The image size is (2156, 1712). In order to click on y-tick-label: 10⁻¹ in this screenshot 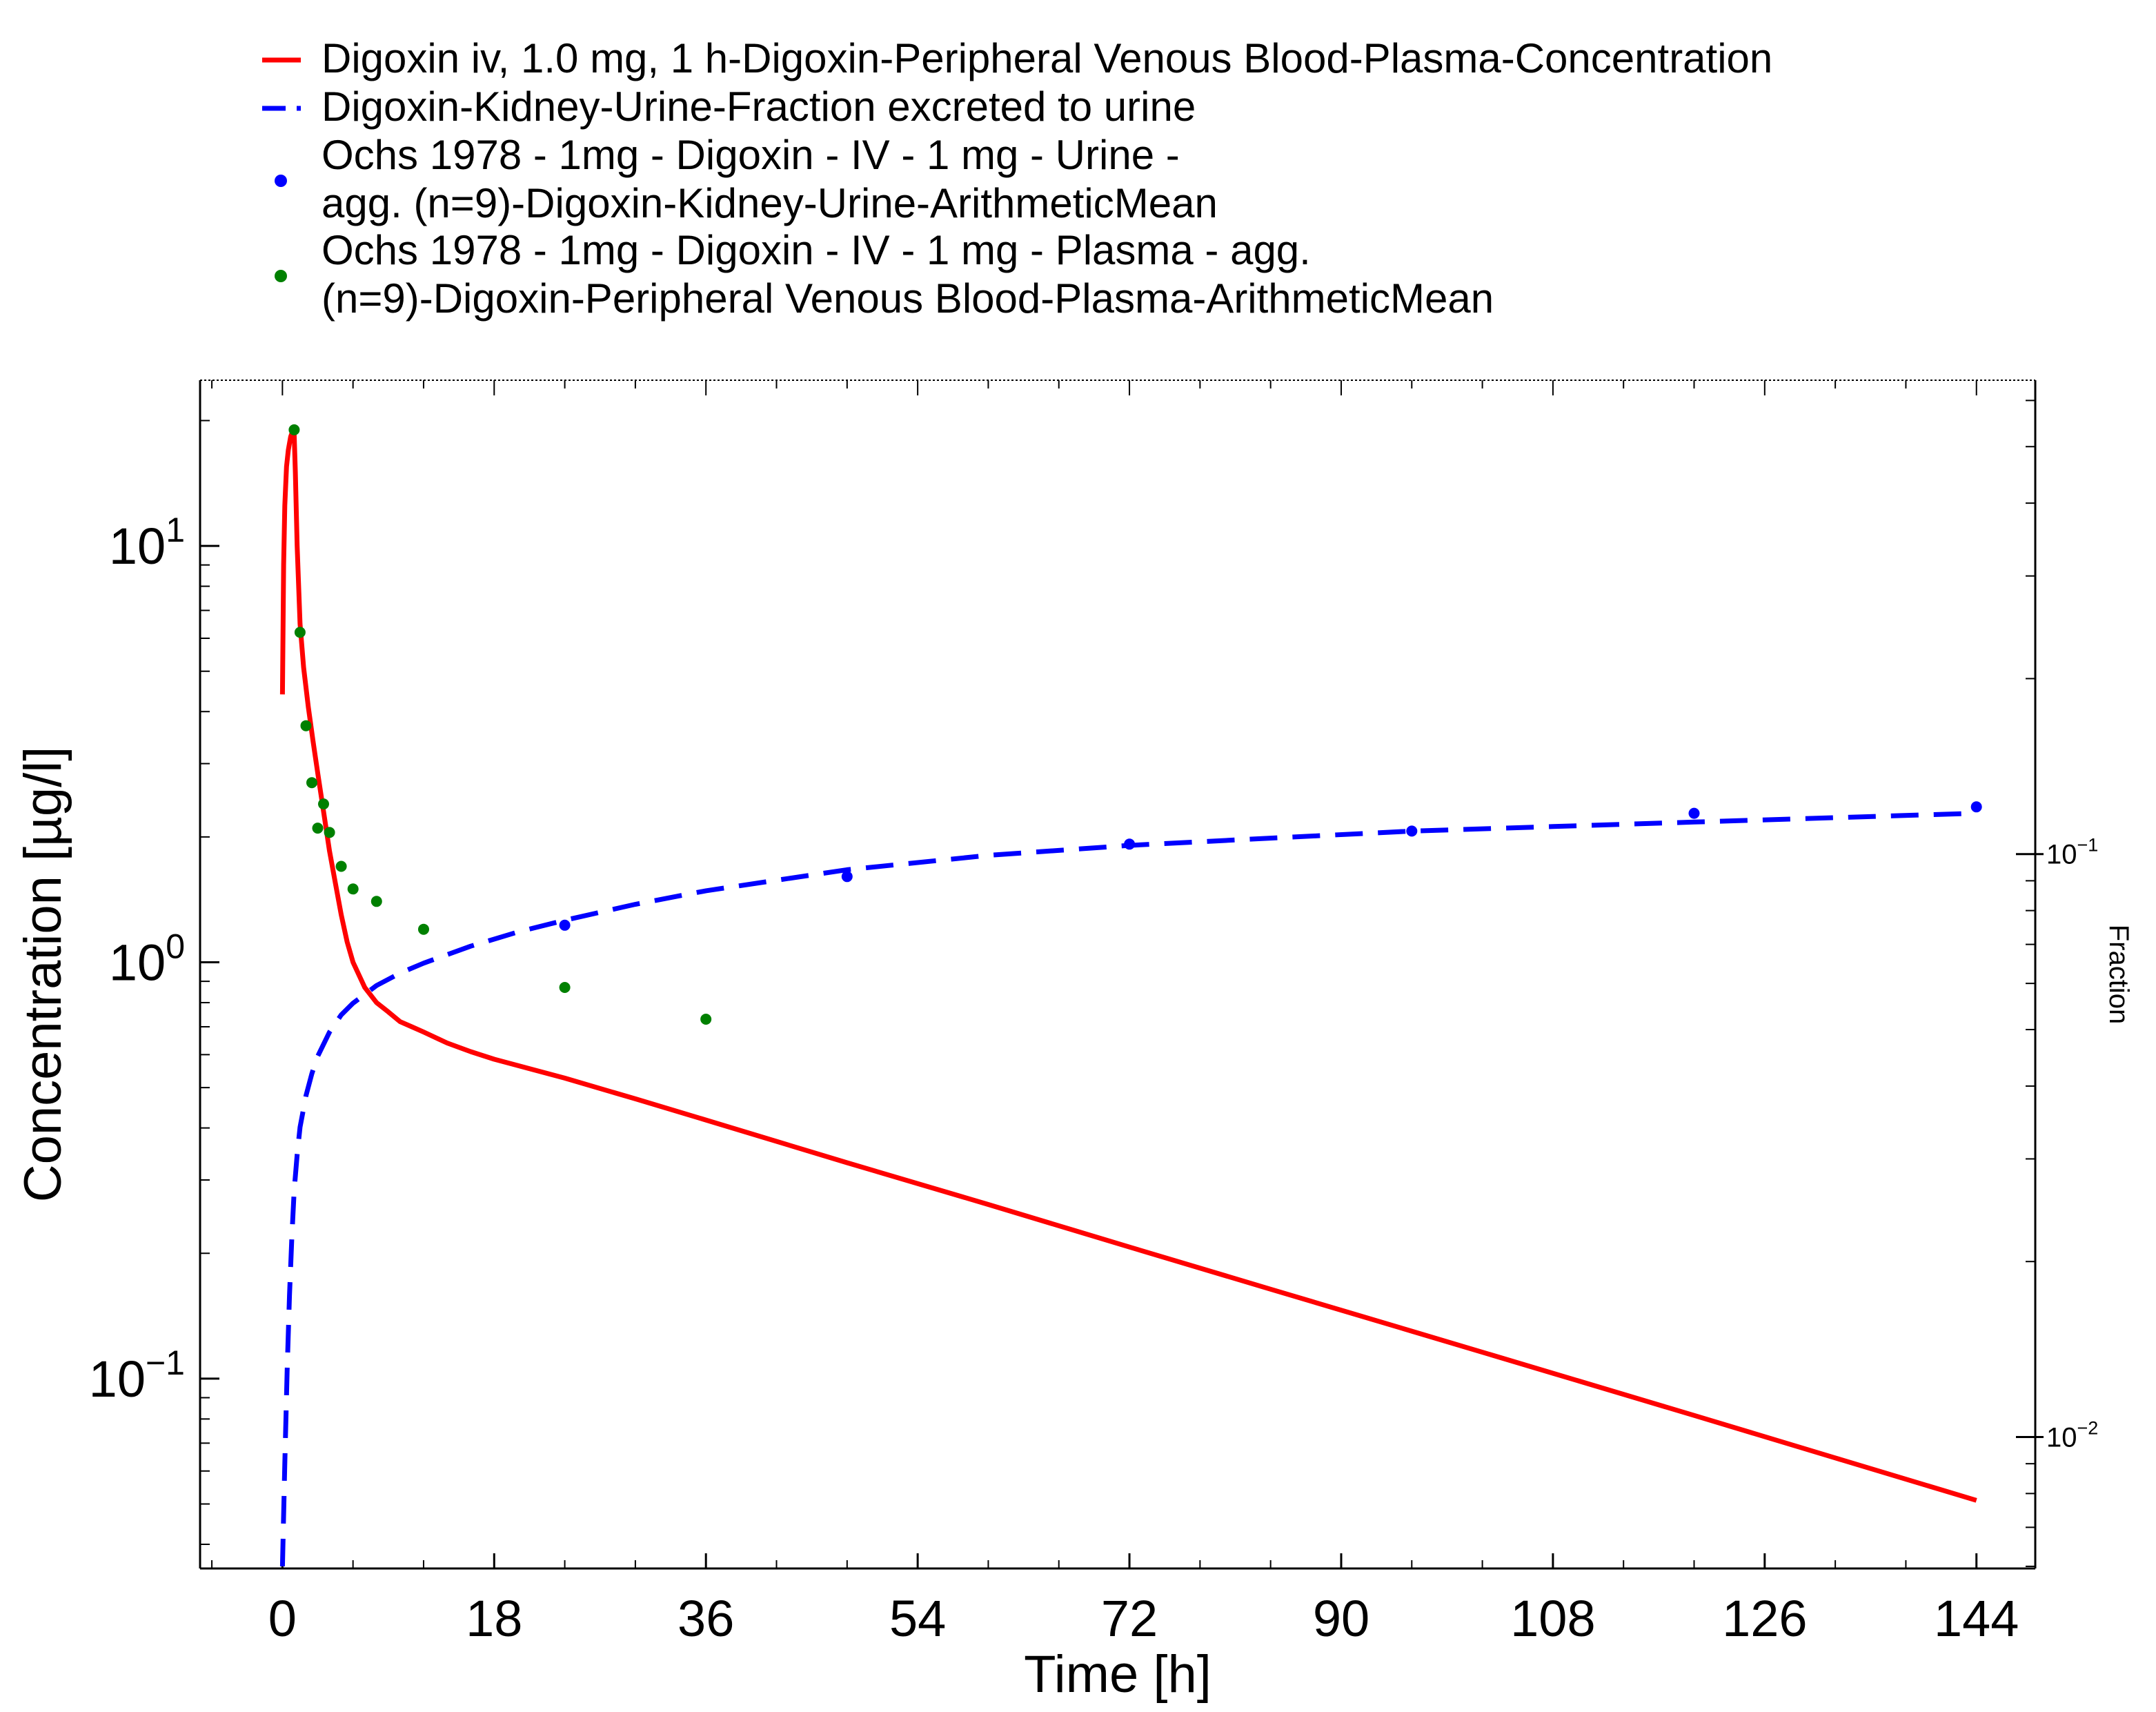, I will do `click(137, 1376)`.